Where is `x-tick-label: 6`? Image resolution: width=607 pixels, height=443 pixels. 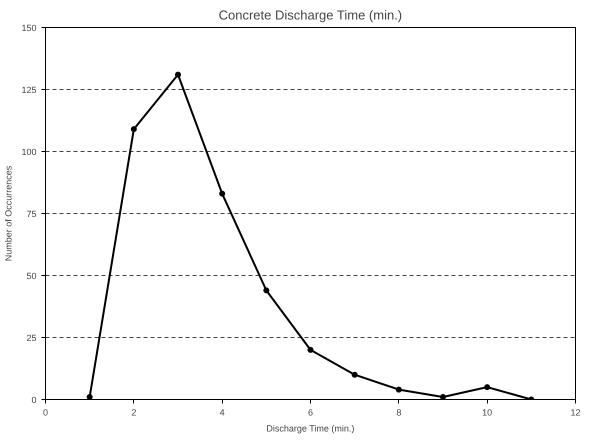
x-tick-label: 6 is located at coordinates (311, 413).